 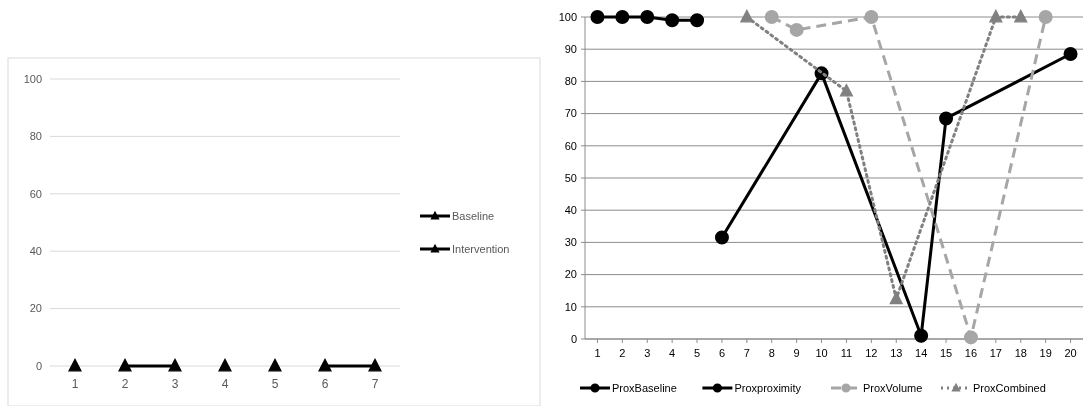 What do you see at coordinates (473, 215) in the screenshot?
I see `legend-label: Baseline` at bounding box center [473, 215].